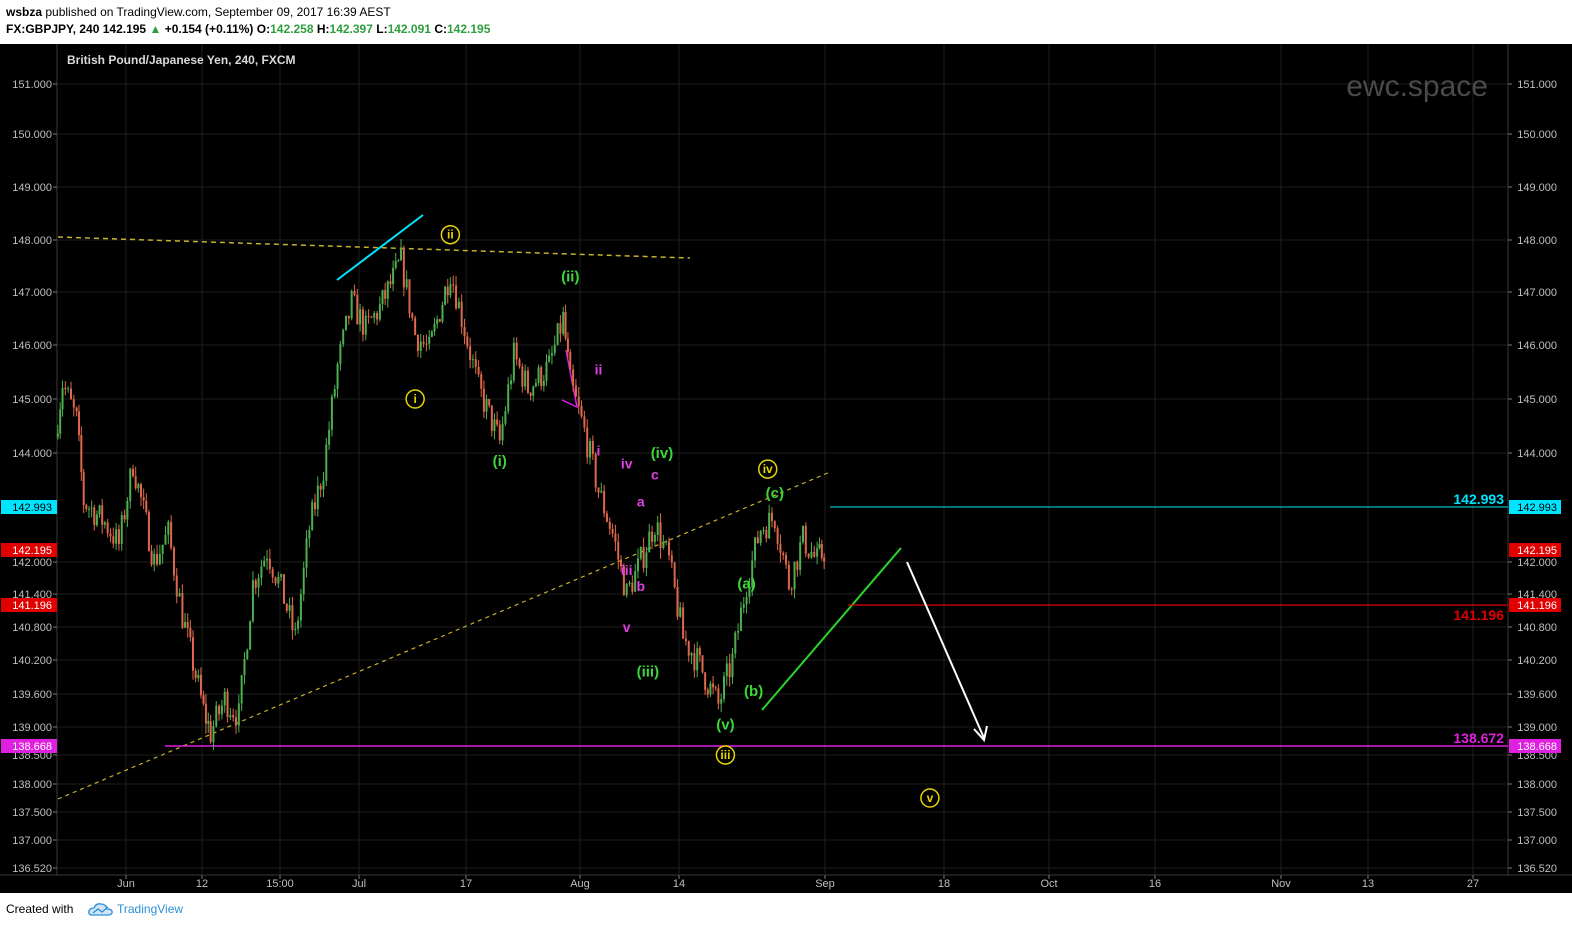 The image size is (1572, 929). What do you see at coordinates (32, 747) in the screenshot?
I see `price-label-left: 138.668` at bounding box center [32, 747].